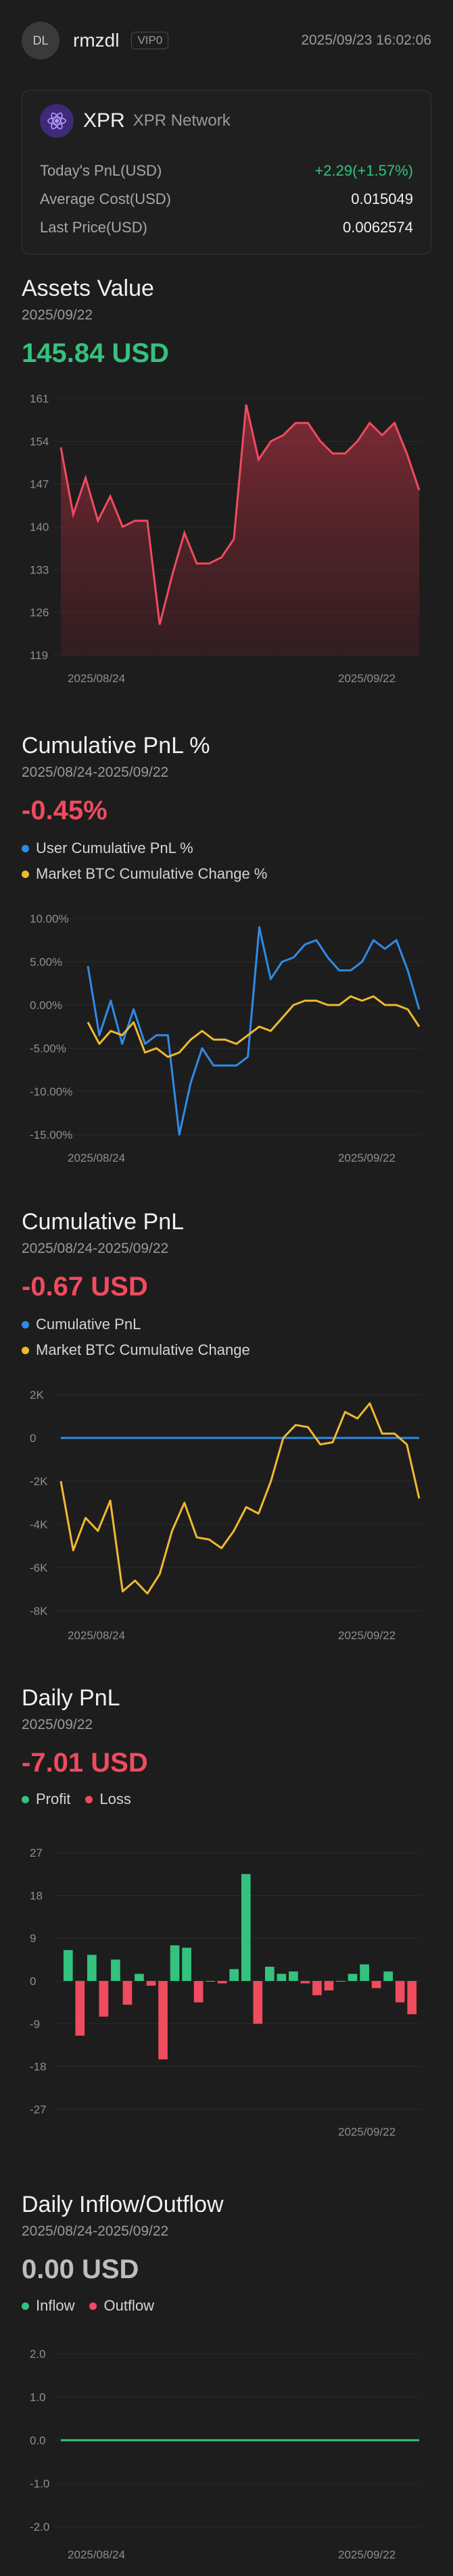 This screenshot has width=453, height=2576. Describe the element at coordinates (57, 1724) in the screenshot. I see `daily-pnl-date: 2025/09/22` at that location.